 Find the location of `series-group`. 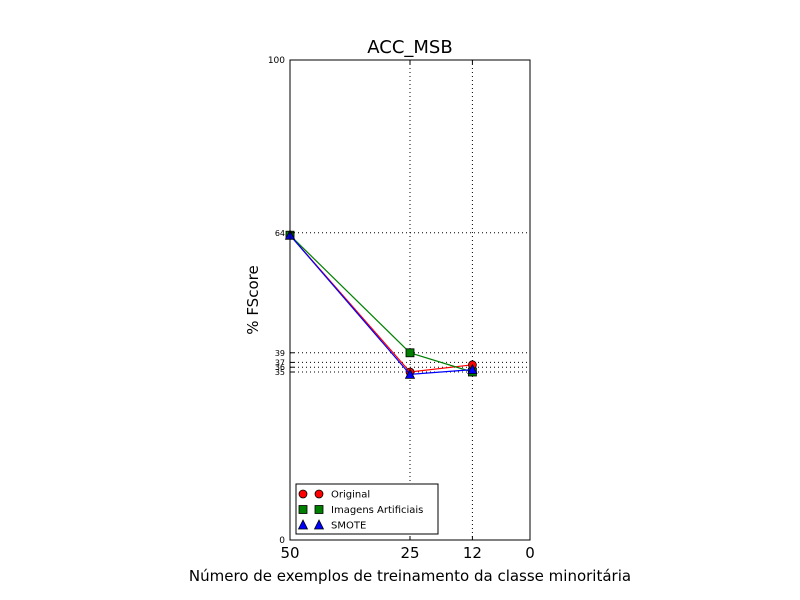

series-group is located at coordinates (381, 304).